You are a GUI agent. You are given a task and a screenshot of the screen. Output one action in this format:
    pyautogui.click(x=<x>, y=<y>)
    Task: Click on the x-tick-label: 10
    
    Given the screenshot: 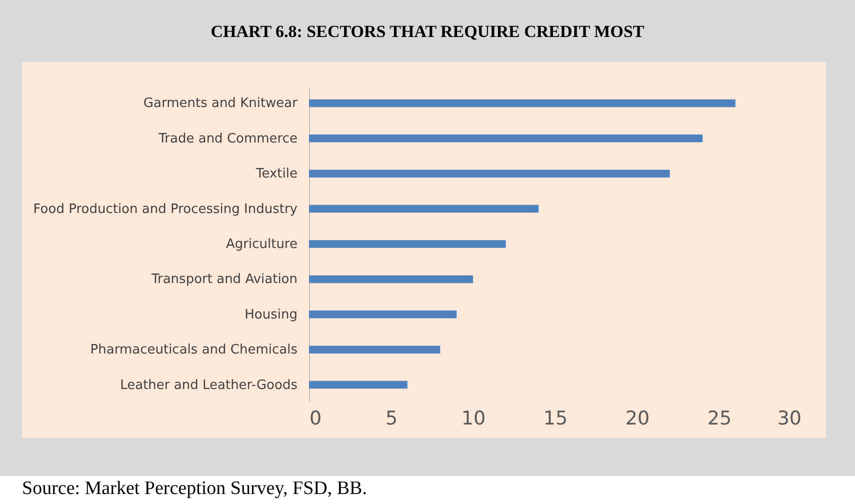 What is the action you would take?
    pyautogui.click(x=473, y=419)
    